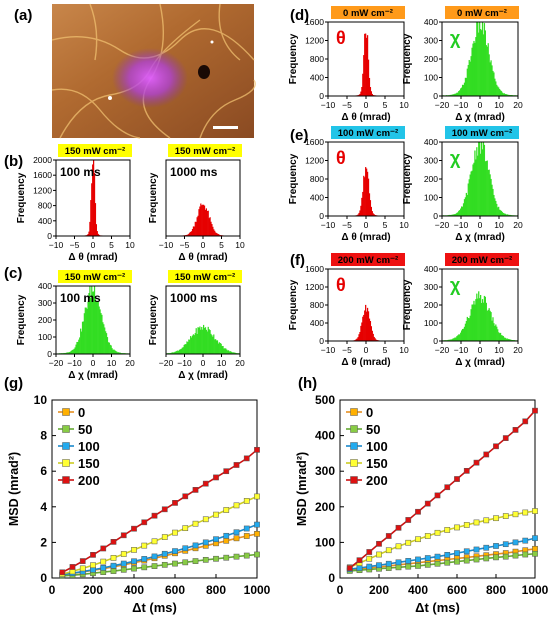 The height and width of the screenshot is (624, 550). What do you see at coordinates (43, 471) in the screenshot?
I see `y-tick-label: 6` at bounding box center [43, 471].